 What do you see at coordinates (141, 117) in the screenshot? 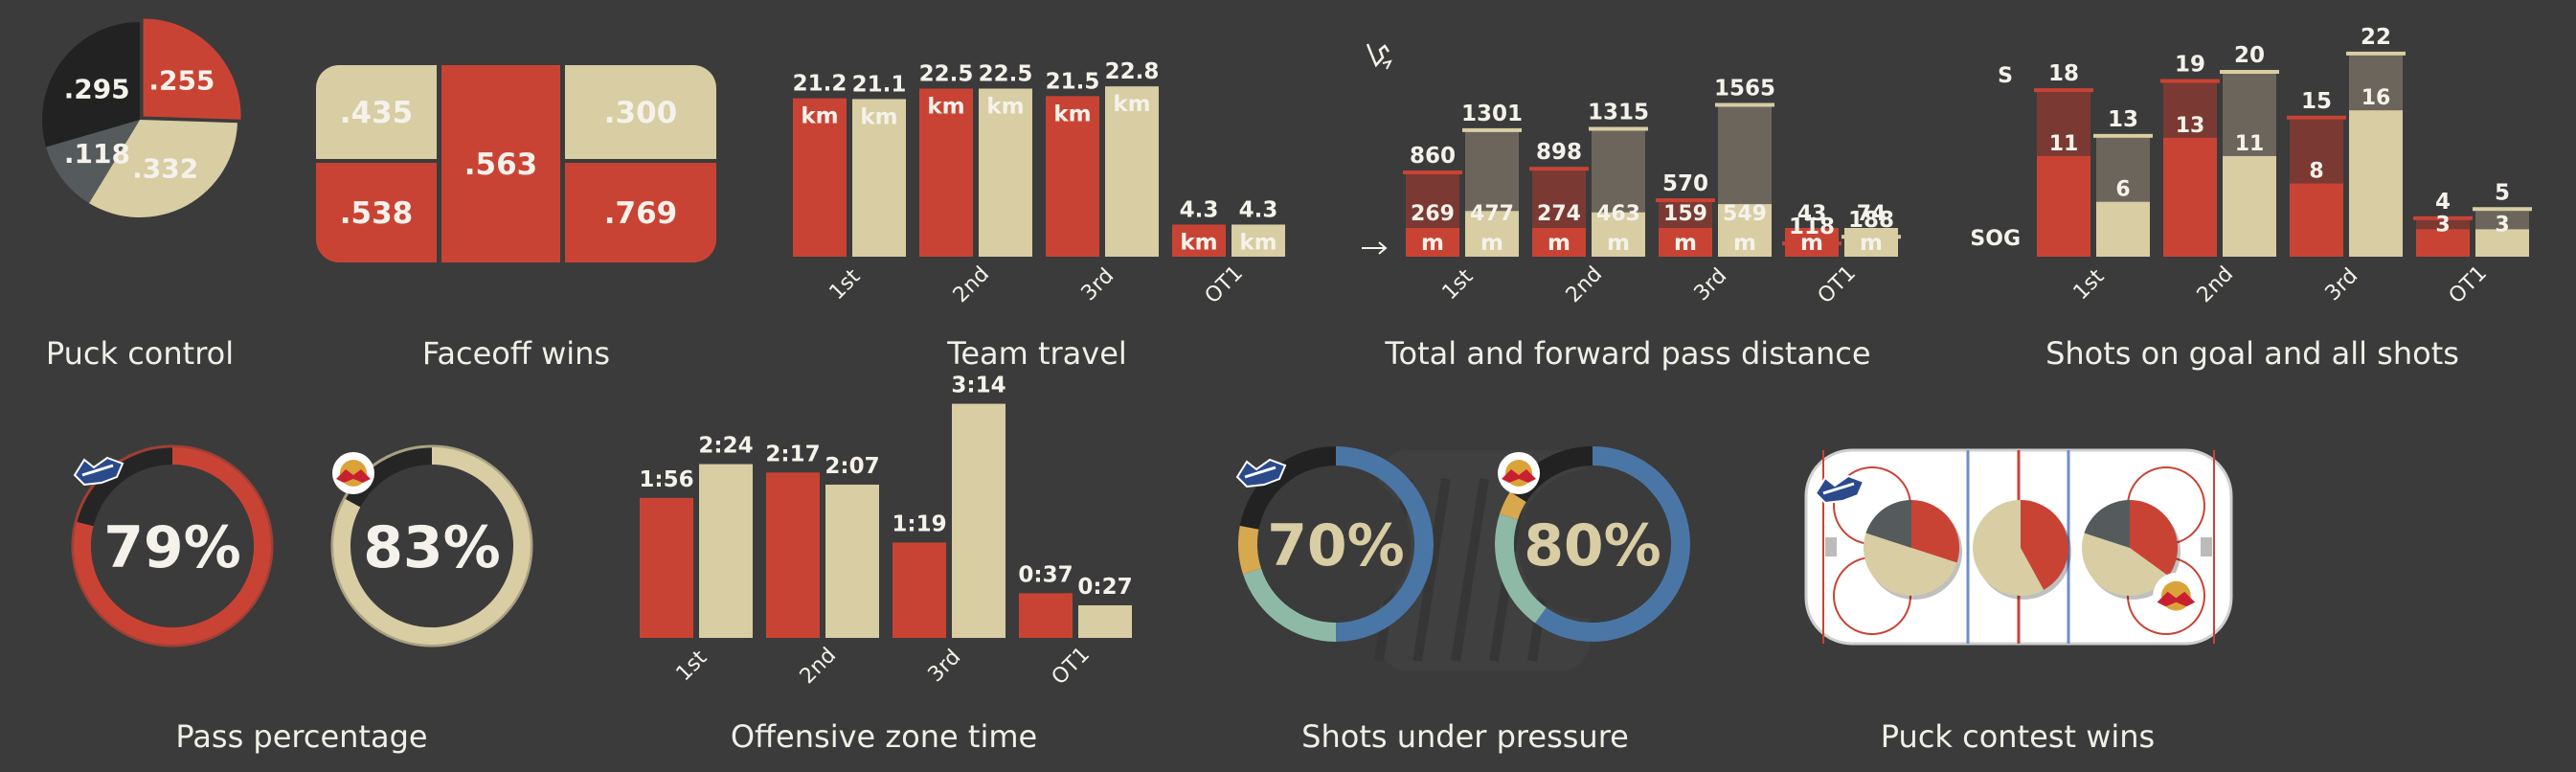
I see `puck-control-chart: .255 .332.118 .295` at bounding box center [141, 117].